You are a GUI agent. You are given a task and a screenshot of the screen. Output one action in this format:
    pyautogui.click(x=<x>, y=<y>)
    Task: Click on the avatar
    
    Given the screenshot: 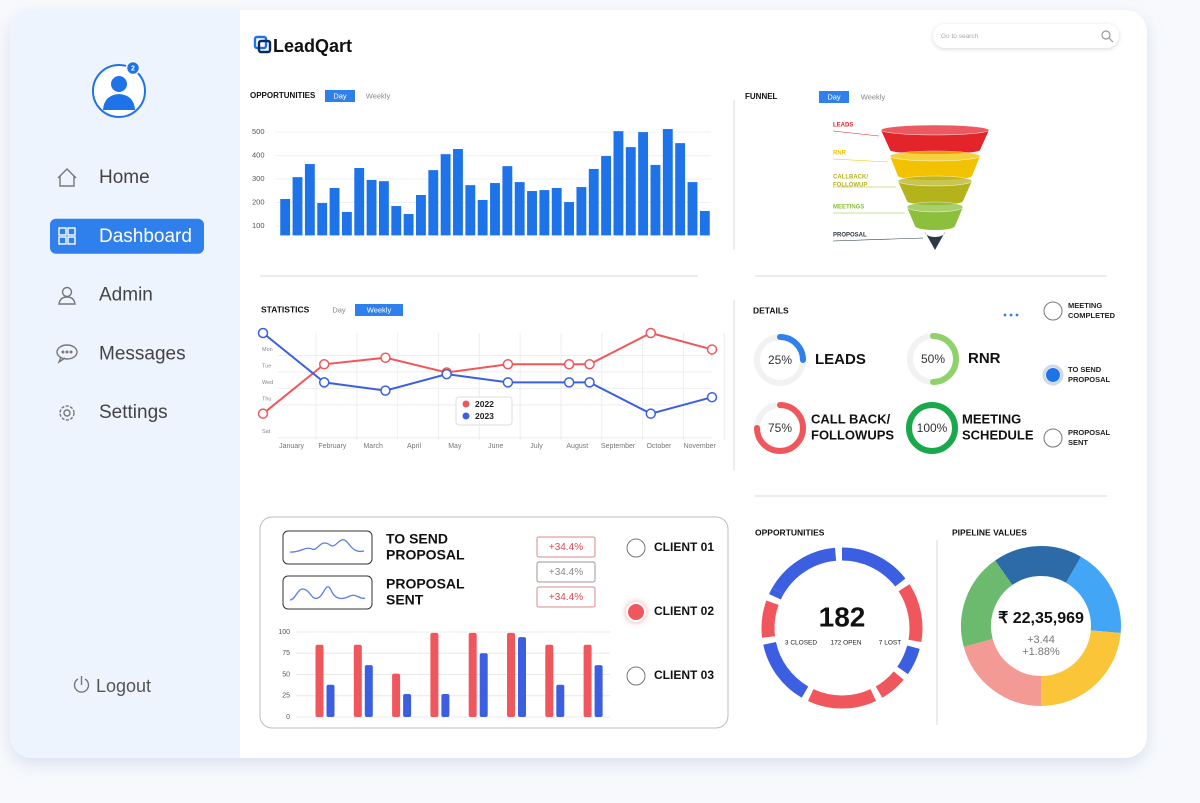 What is the action you would take?
    pyautogui.click(x=119, y=89)
    